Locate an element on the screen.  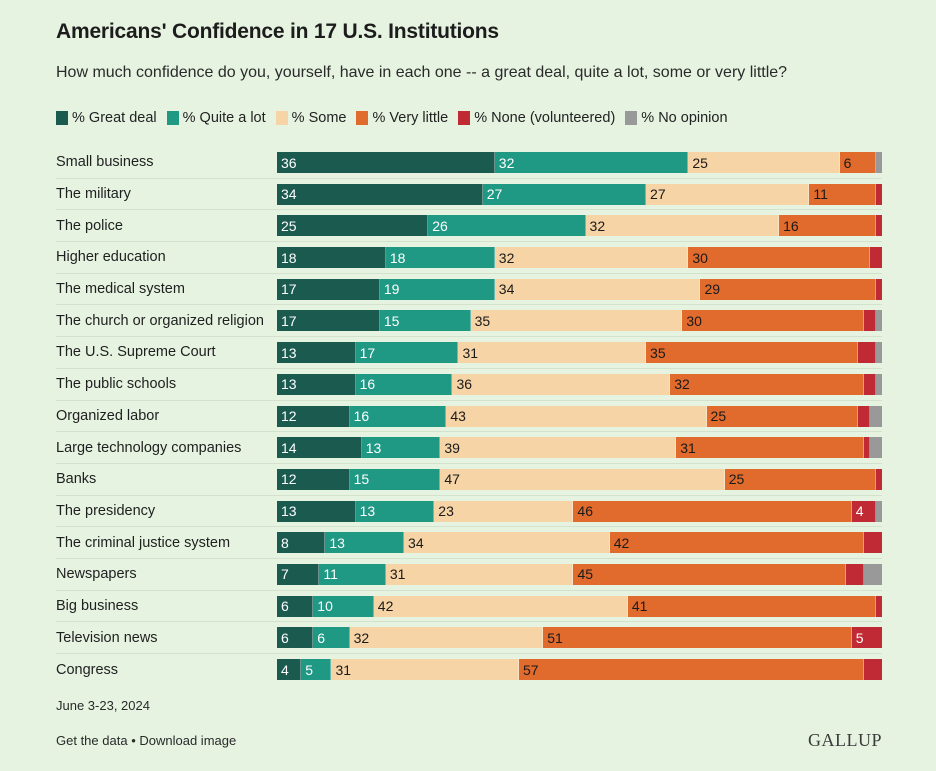
stacked-bar: 12 16 43 25 is located at coordinates (579, 416).